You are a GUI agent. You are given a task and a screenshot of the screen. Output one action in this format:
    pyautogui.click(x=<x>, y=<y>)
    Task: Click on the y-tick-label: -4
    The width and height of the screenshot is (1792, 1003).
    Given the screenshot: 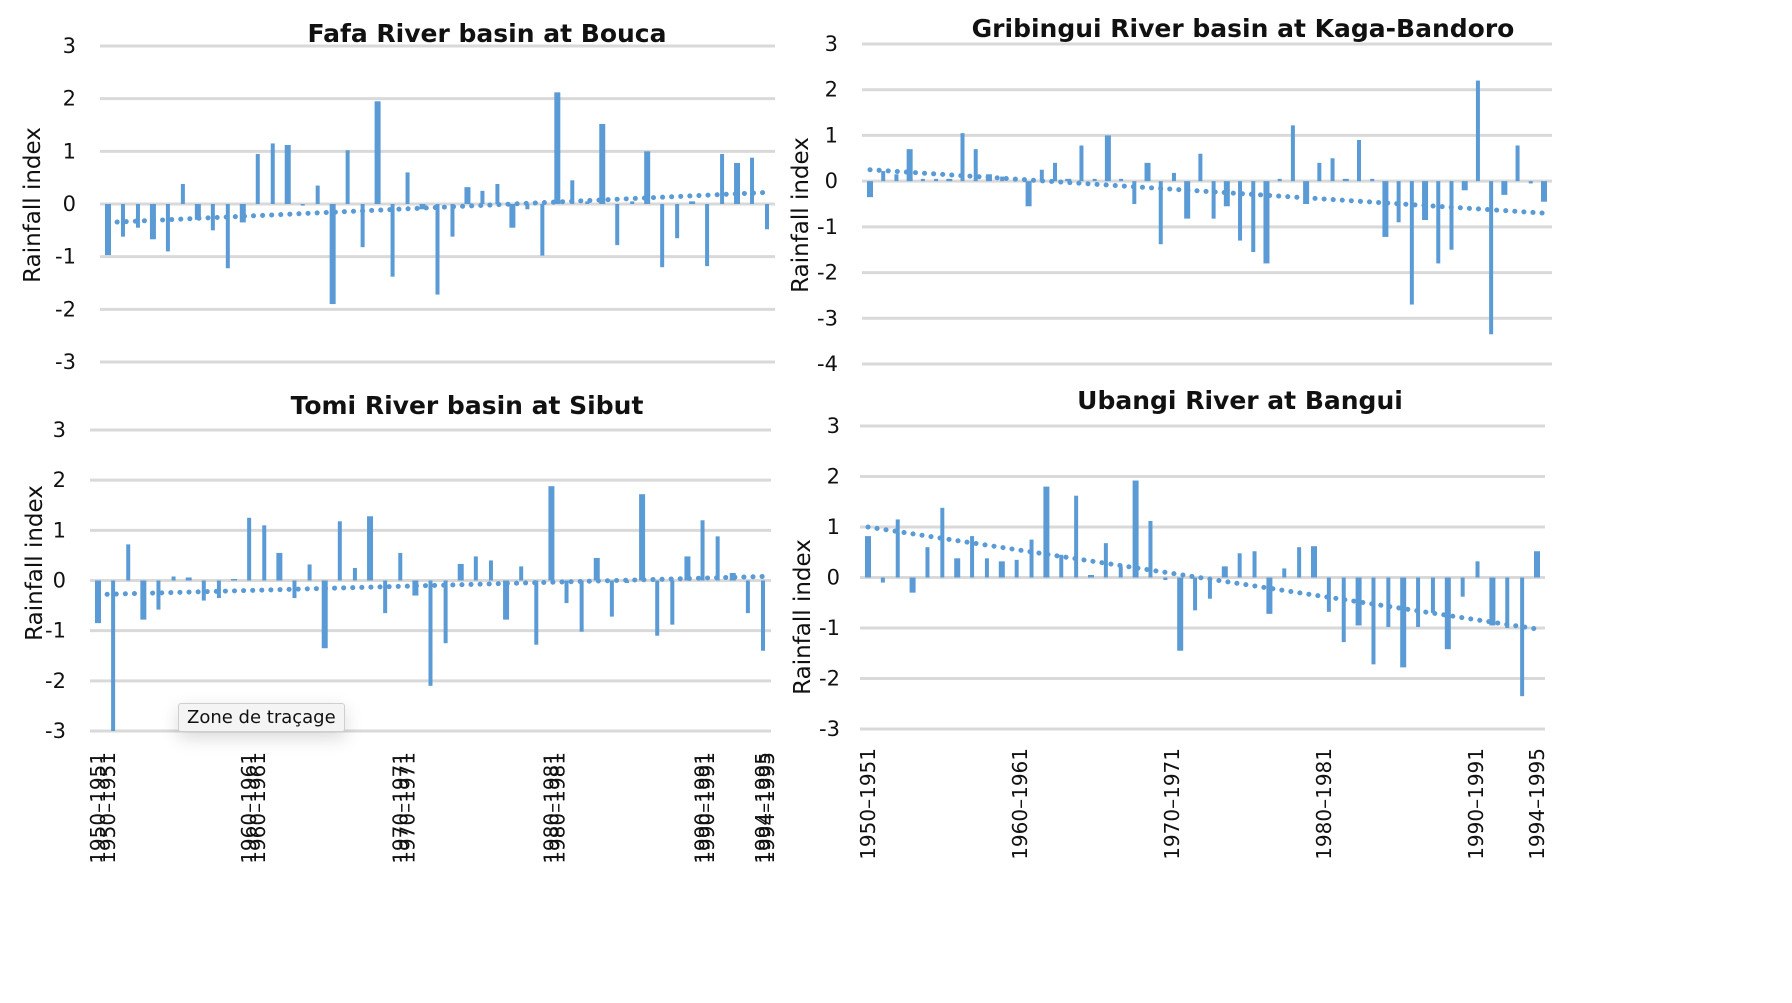 What is the action you would take?
    pyautogui.click(x=827, y=364)
    